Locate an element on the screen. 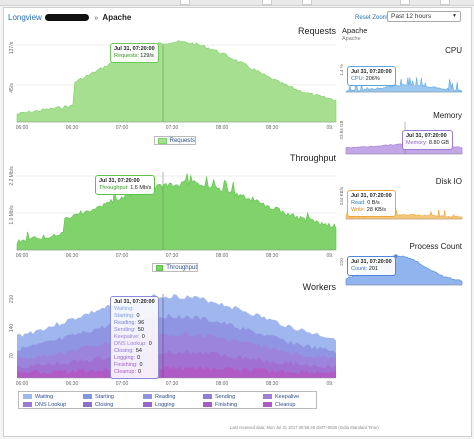 This screenshot has height=439, width=474. reset-zoom-link: Reset Zoom is located at coordinates (371, 18).